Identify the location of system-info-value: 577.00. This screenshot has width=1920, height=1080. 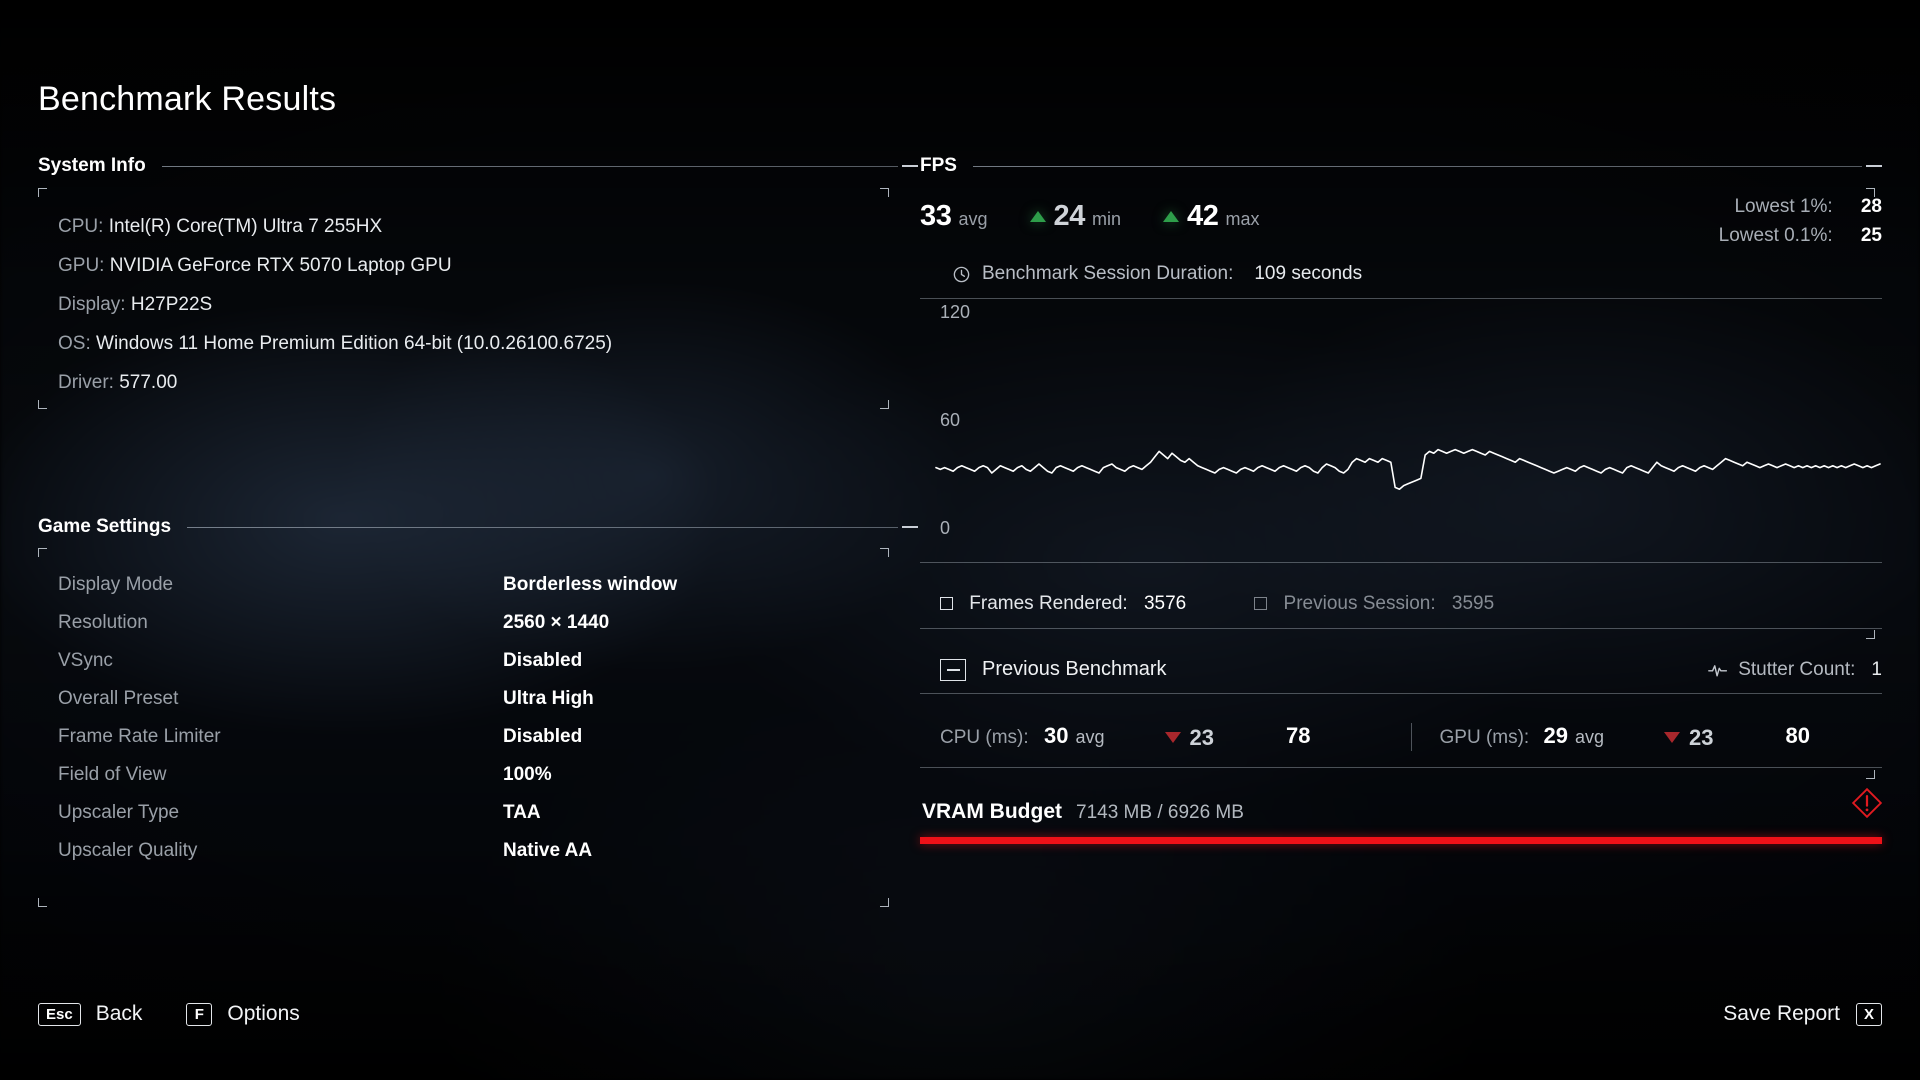
(148, 382).